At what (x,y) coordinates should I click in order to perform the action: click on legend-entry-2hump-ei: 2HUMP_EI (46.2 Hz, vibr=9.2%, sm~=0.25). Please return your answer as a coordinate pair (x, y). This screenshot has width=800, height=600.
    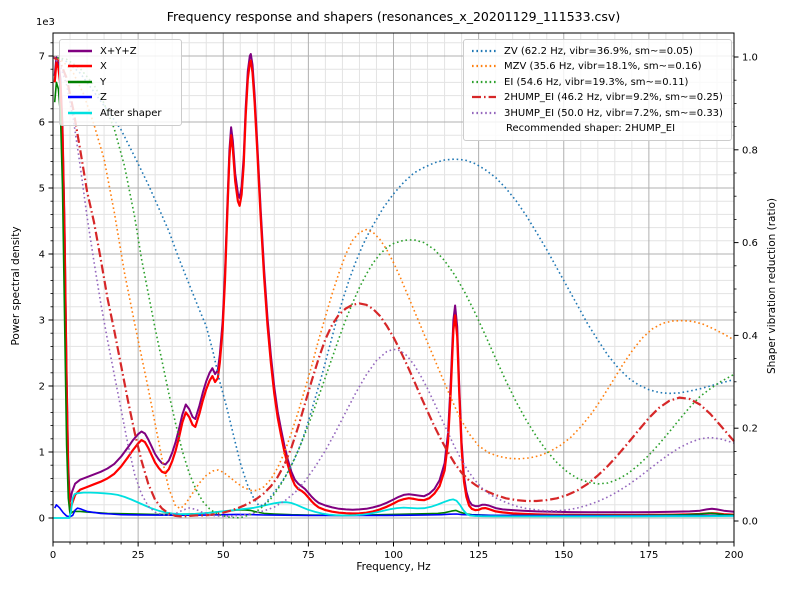
    Looking at the image, I should click on (597, 97).